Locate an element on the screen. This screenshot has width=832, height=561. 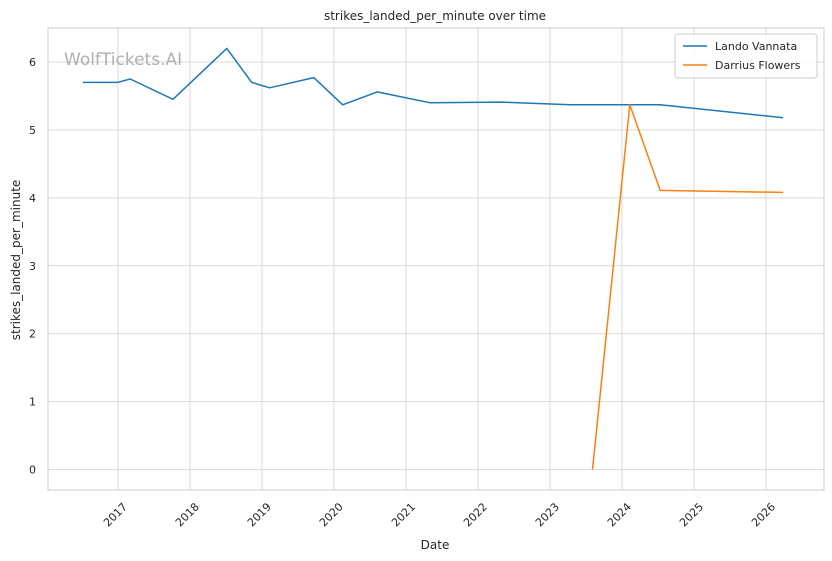
y-tick-label: 0 is located at coordinates (32, 470).